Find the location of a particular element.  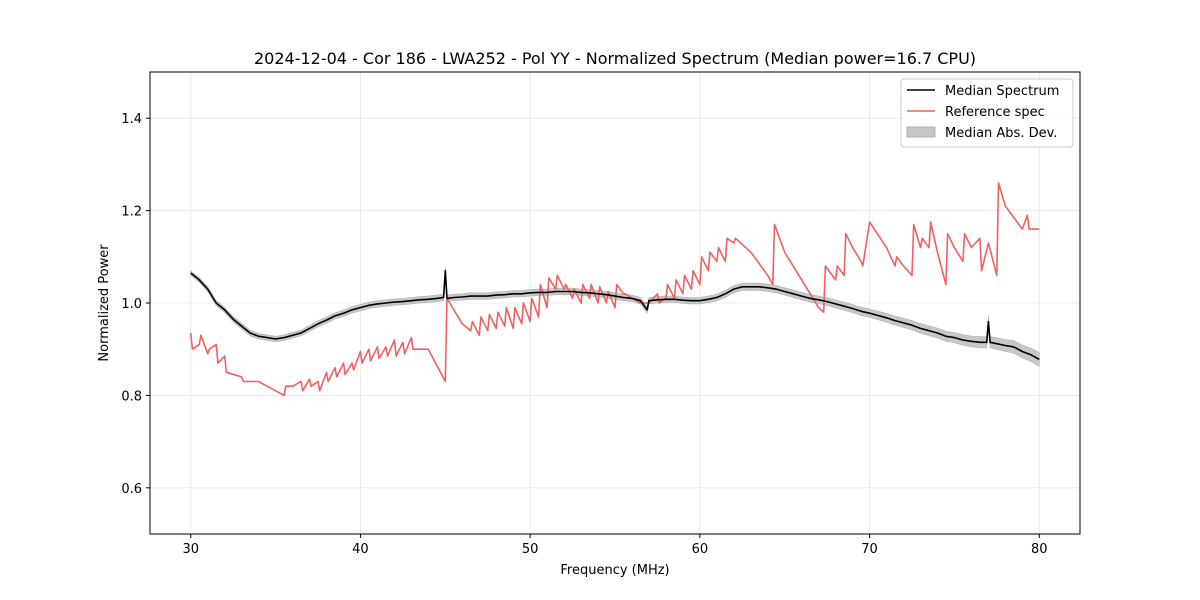

y-tick-label: 1.2 is located at coordinates (131, 212).